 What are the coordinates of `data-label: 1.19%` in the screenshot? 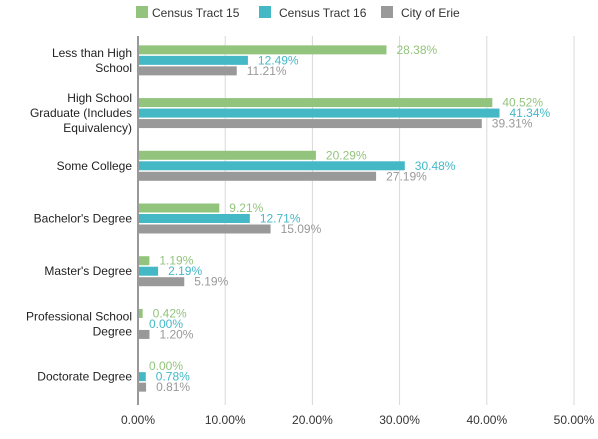 It's located at (176, 261).